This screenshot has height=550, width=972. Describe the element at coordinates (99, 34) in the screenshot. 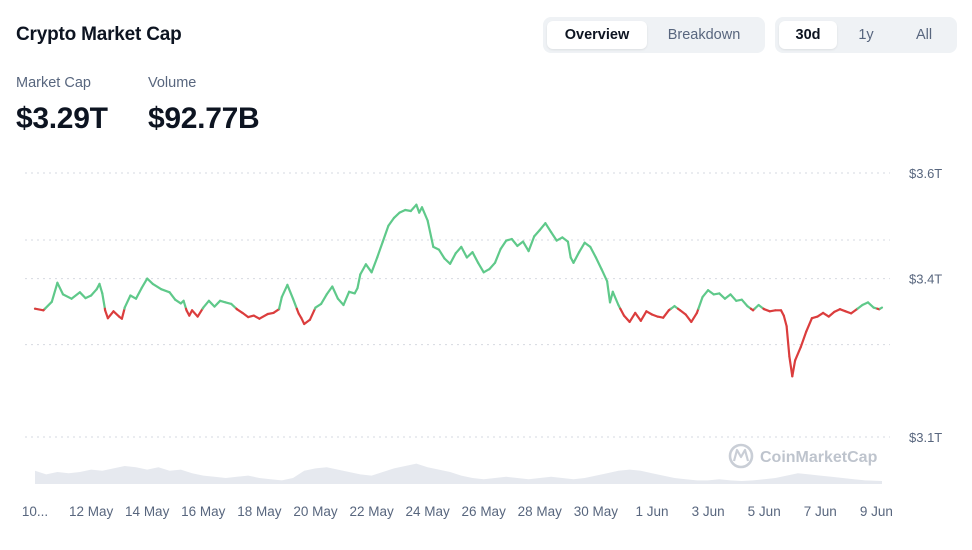

I see `page-title: Crypto Market Cap` at that location.